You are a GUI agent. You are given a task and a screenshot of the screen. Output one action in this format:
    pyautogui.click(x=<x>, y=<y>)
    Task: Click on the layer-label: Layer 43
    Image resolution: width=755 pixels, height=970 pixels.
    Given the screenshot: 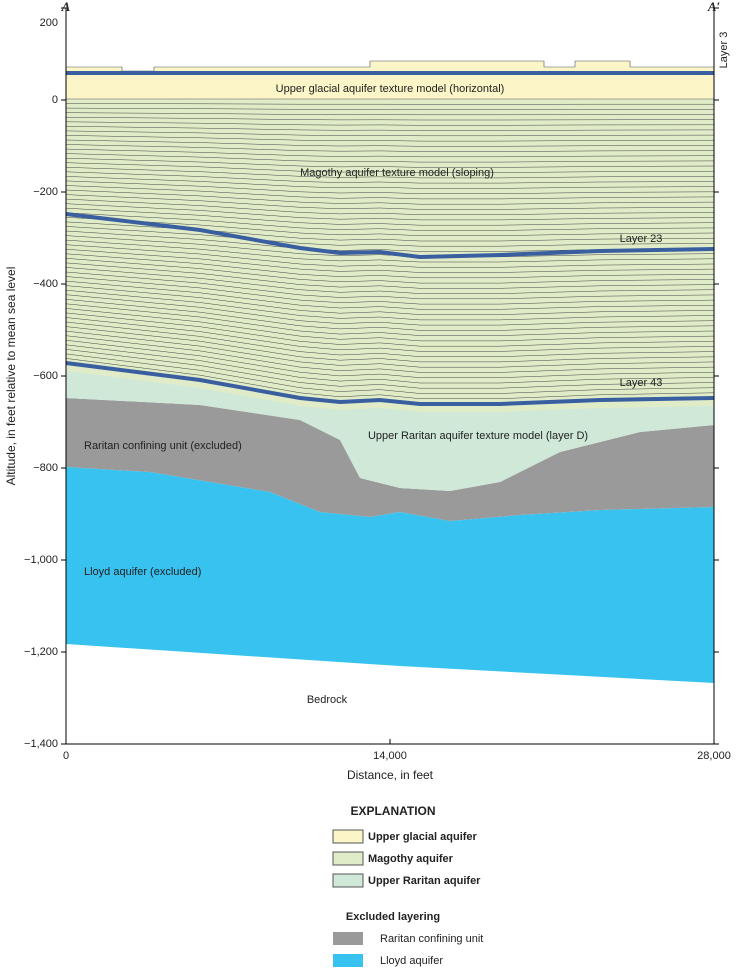 What is the action you would take?
    pyautogui.click(x=641, y=383)
    